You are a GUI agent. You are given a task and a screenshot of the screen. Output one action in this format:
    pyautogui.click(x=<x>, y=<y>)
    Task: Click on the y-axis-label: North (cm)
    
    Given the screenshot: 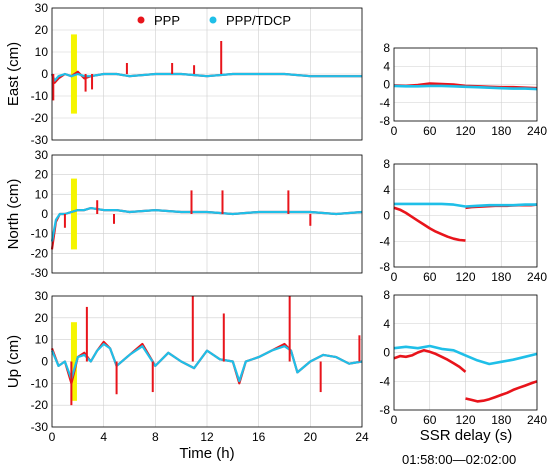 What is the action you would take?
    pyautogui.click(x=13, y=214)
    